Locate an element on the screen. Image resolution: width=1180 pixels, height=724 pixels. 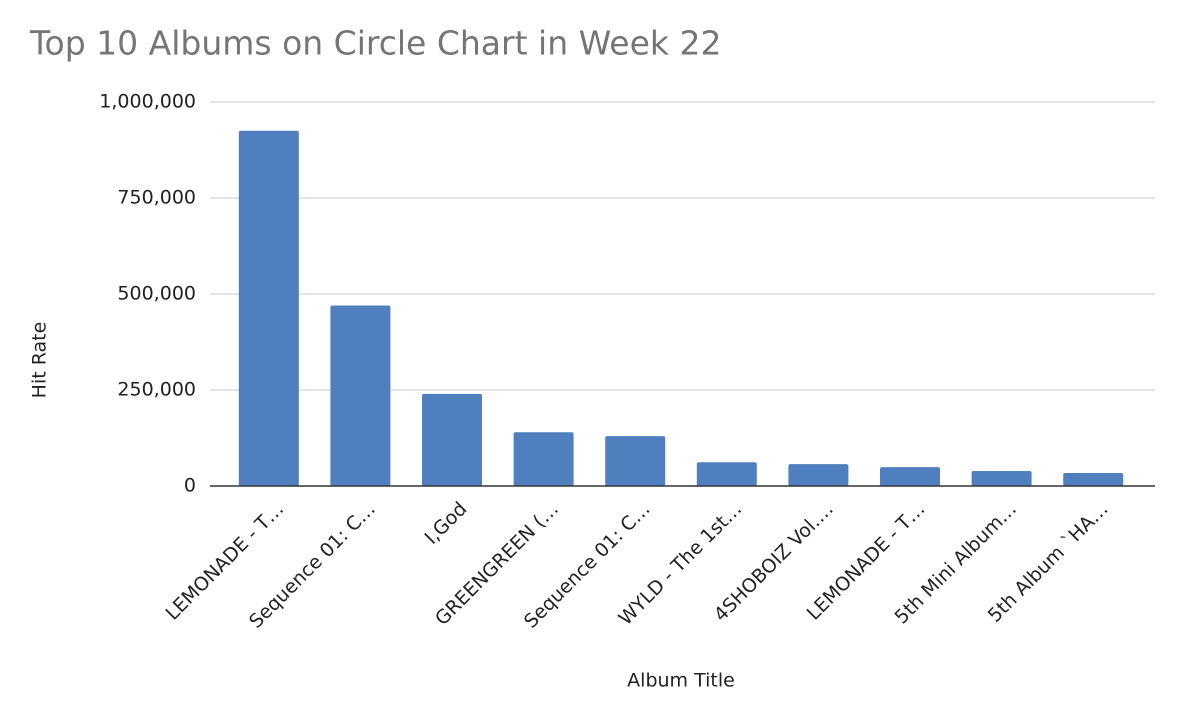
y-tick-label: 1,000,000 is located at coordinates (147, 102).